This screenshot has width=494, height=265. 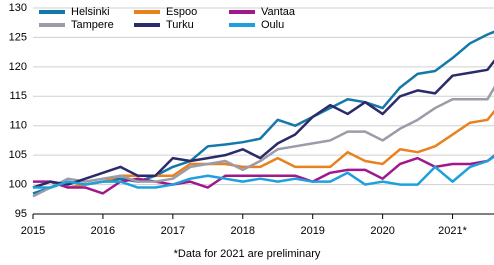 What do you see at coordinates (173, 231) in the screenshot?
I see `x-tick-label: 2017` at bounding box center [173, 231].